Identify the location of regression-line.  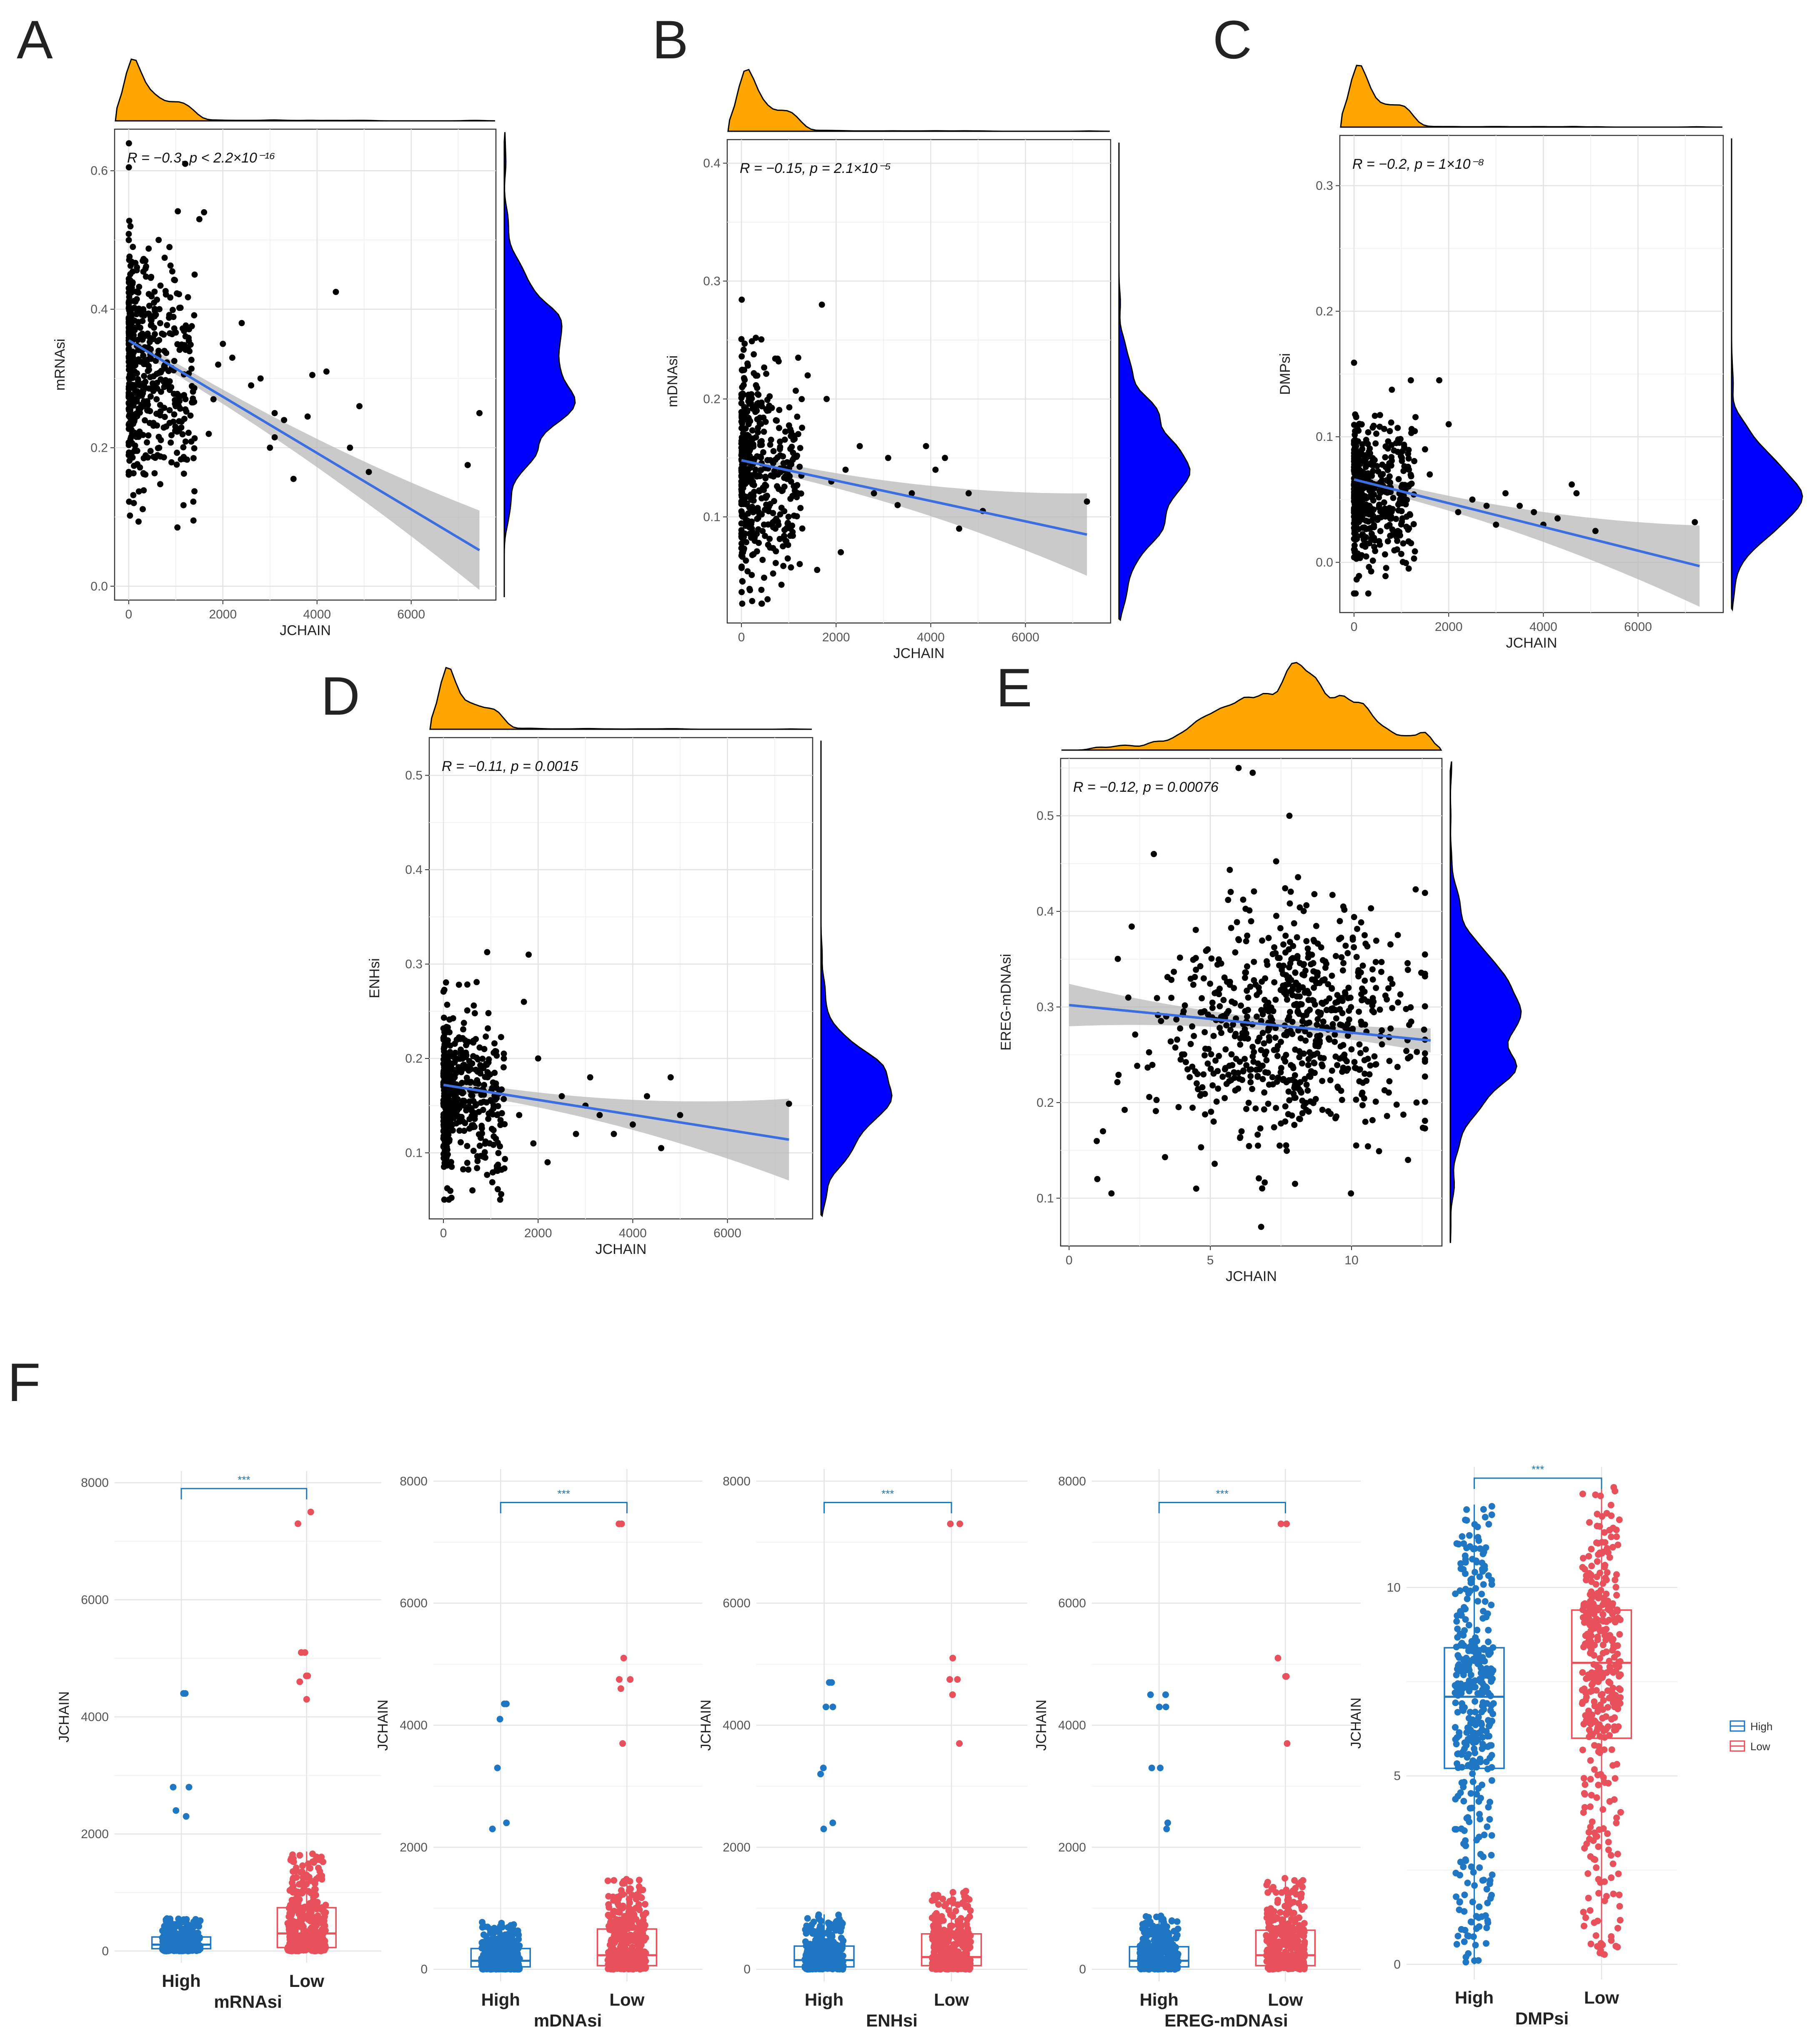
(616, 1112).